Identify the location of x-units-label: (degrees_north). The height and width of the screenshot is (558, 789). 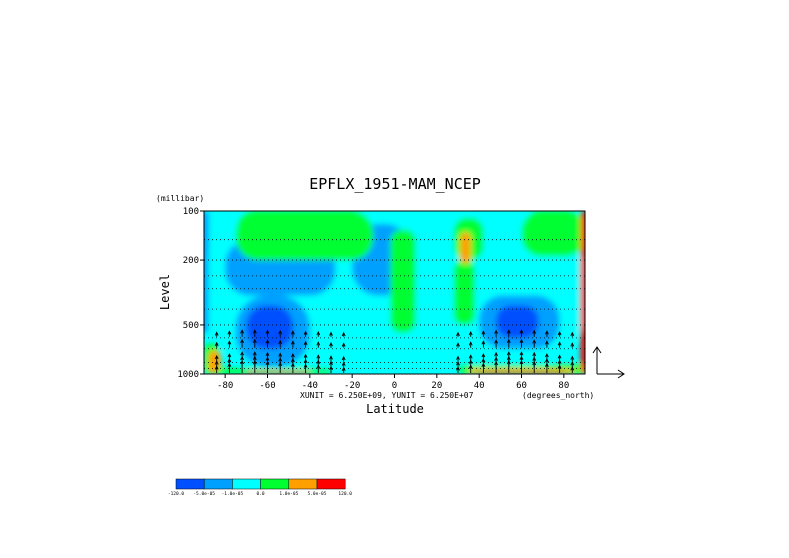
(558, 395).